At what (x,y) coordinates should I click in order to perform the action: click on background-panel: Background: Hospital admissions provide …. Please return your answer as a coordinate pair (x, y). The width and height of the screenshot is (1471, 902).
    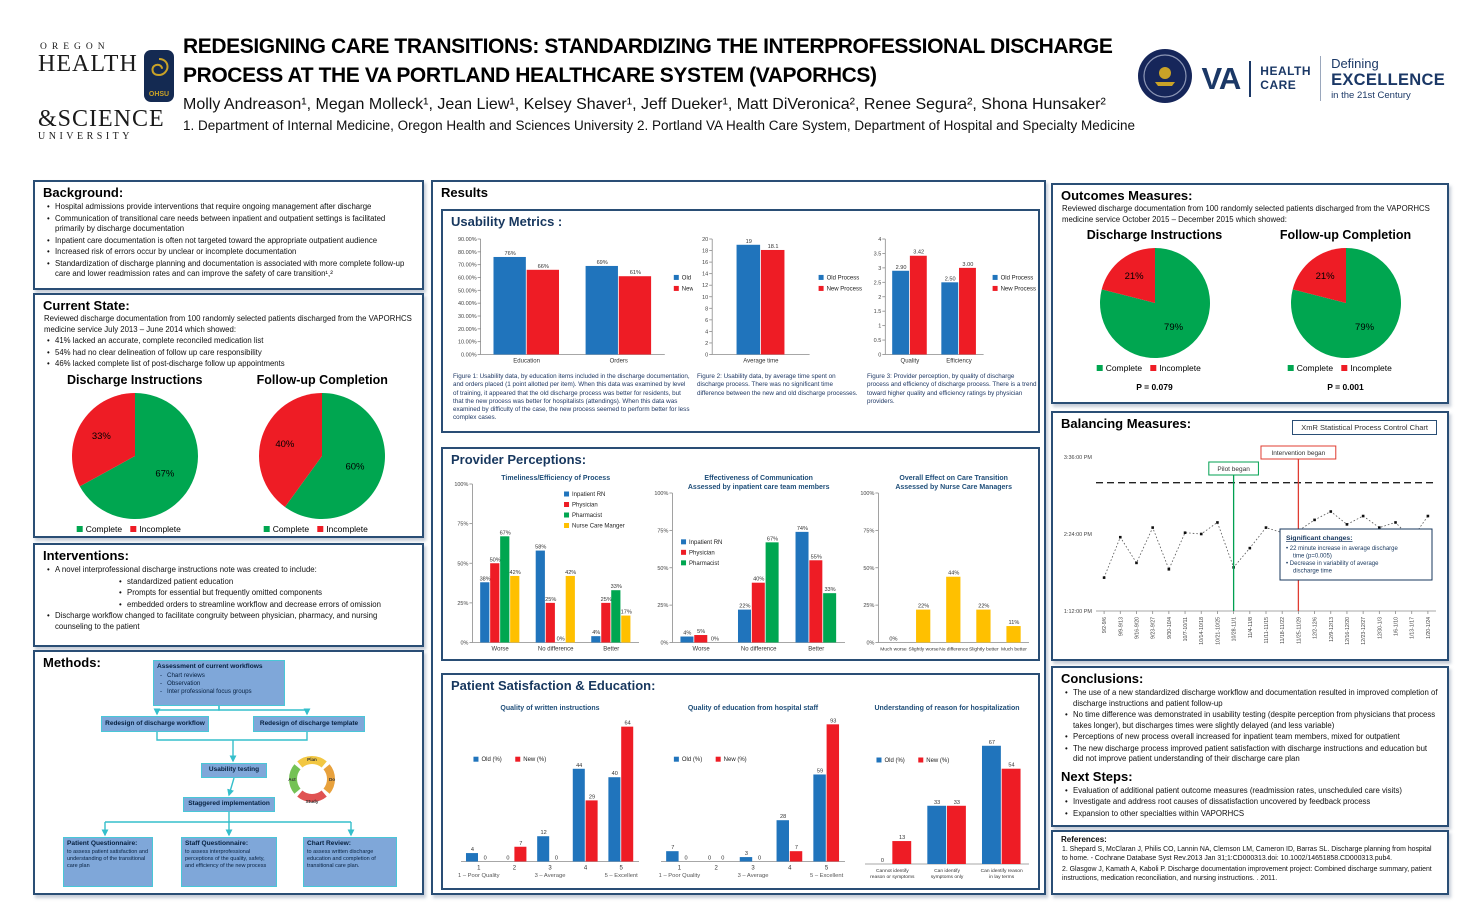
    Looking at the image, I should click on (228, 235).